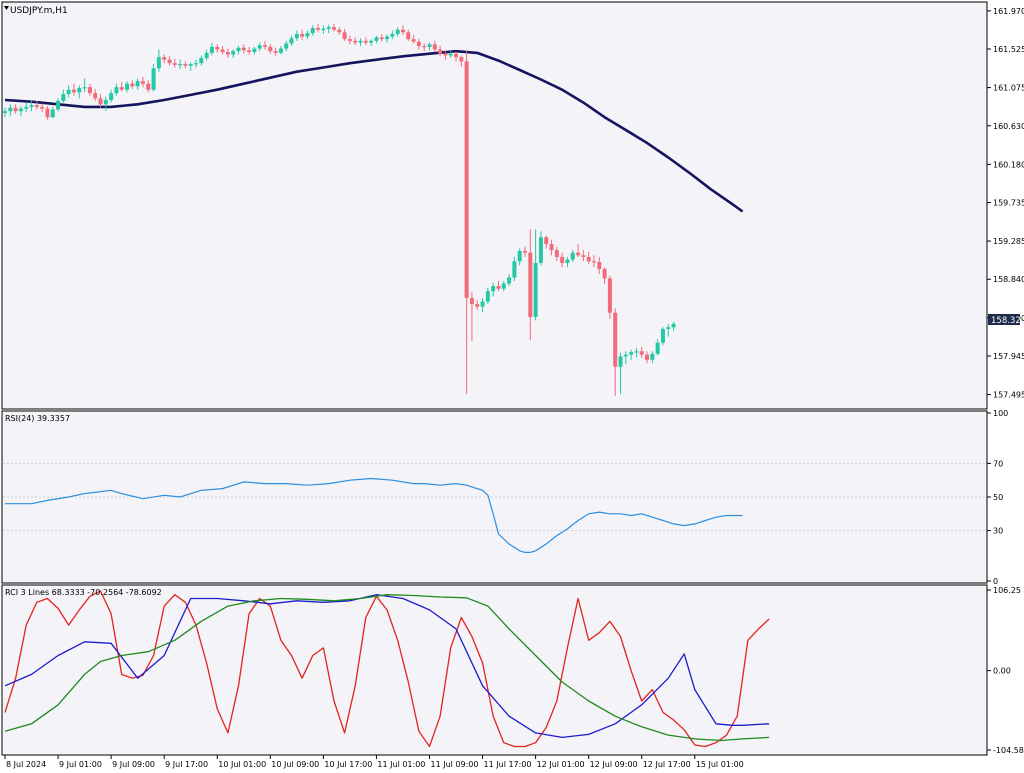 The height and width of the screenshot is (773, 1024). I want to click on time-tick-label: 8 Jul 2024, so click(26, 764).